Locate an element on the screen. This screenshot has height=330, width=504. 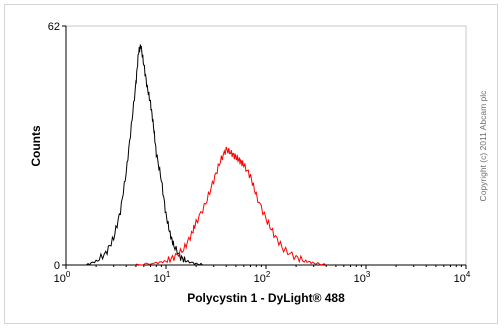
x-tick-label: 10² is located at coordinates (262, 277).